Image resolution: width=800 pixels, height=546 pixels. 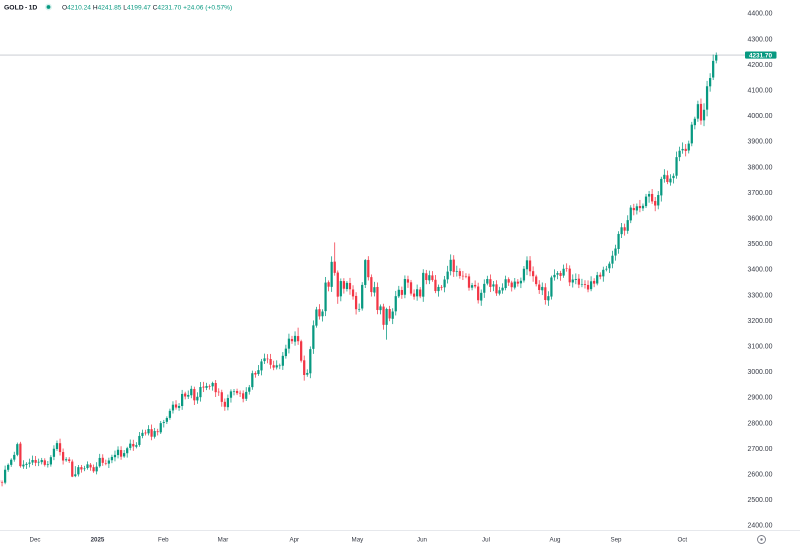 What do you see at coordinates (760, 372) in the screenshot?
I see `svg-text: 3000.00` at bounding box center [760, 372].